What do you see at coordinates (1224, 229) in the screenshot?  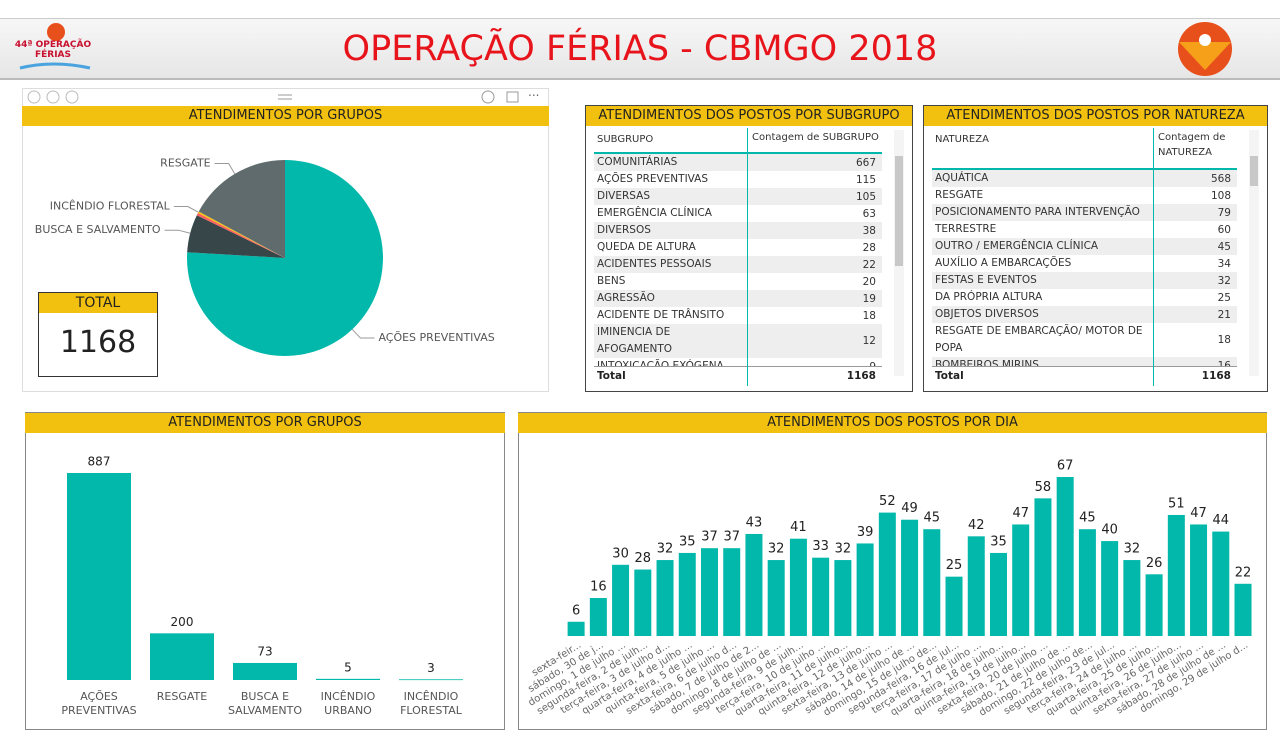 I see `row-value: 60` at bounding box center [1224, 229].